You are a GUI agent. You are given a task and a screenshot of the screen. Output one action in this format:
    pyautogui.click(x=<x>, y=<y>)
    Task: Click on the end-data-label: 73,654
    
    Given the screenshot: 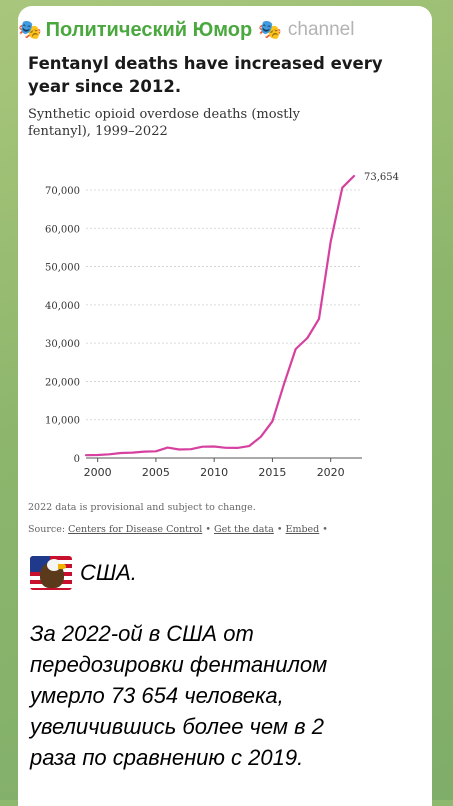 What is the action you would take?
    pyautogui.click(x=381, y=177)
    